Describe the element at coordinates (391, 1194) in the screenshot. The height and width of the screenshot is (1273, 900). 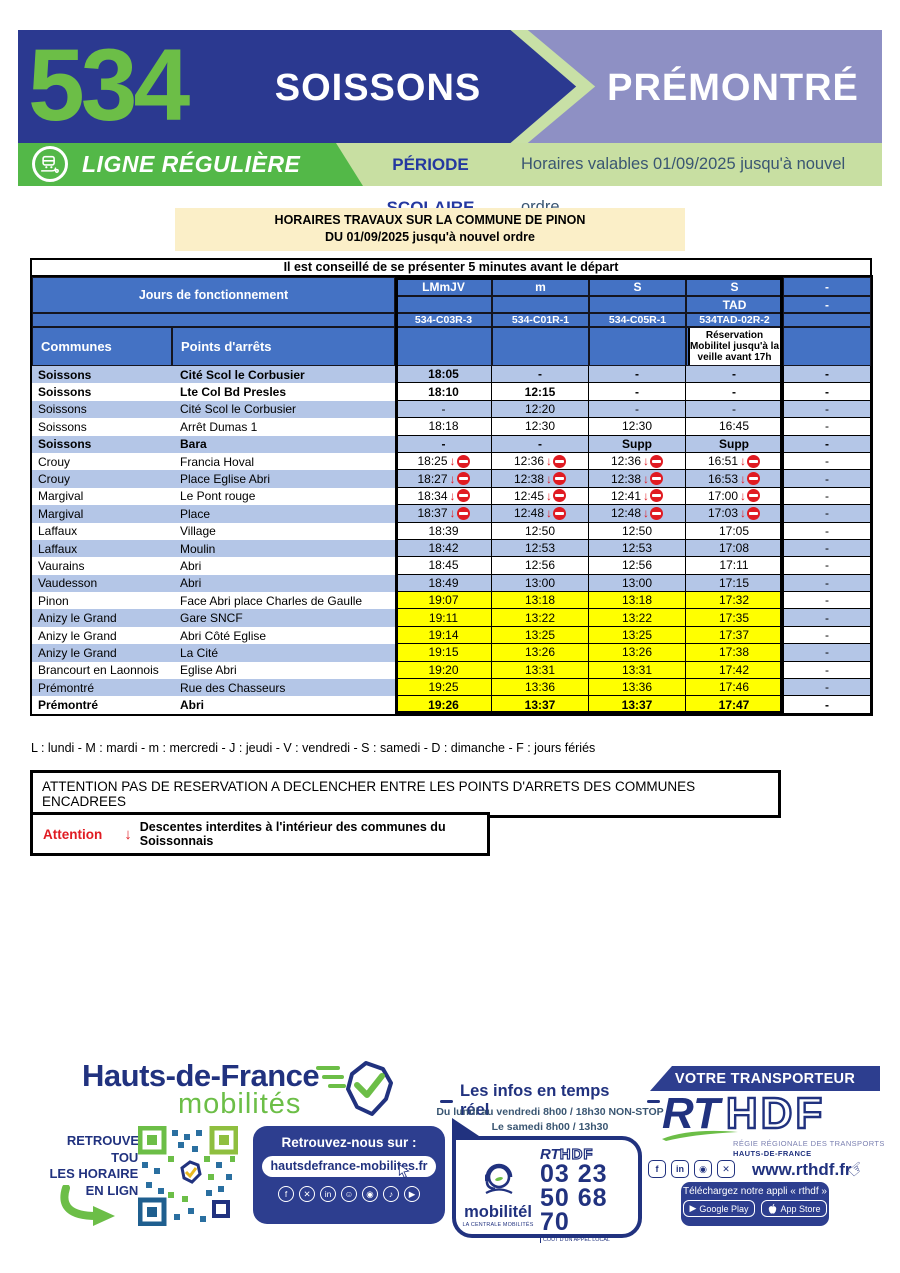
I see `tiktok-icon: ♪` at that location.